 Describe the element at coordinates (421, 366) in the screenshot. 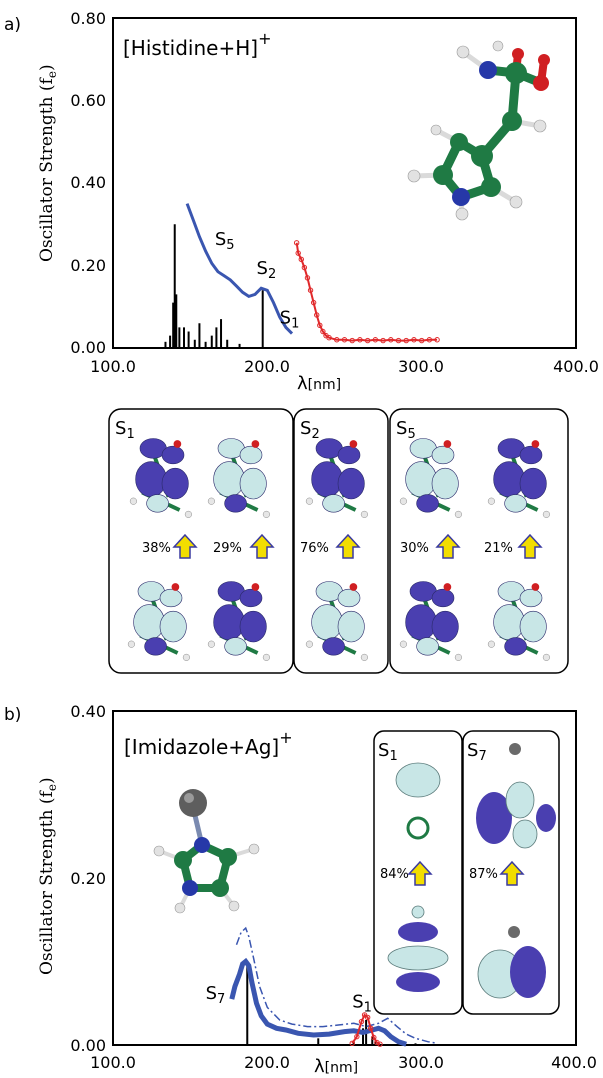

I see `x-tick-label: 300.0` at that location.